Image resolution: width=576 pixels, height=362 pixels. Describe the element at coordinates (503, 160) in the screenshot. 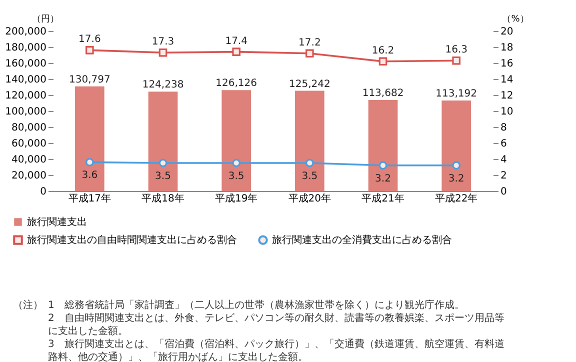

I see `y2-tick-label: 4` at that location.